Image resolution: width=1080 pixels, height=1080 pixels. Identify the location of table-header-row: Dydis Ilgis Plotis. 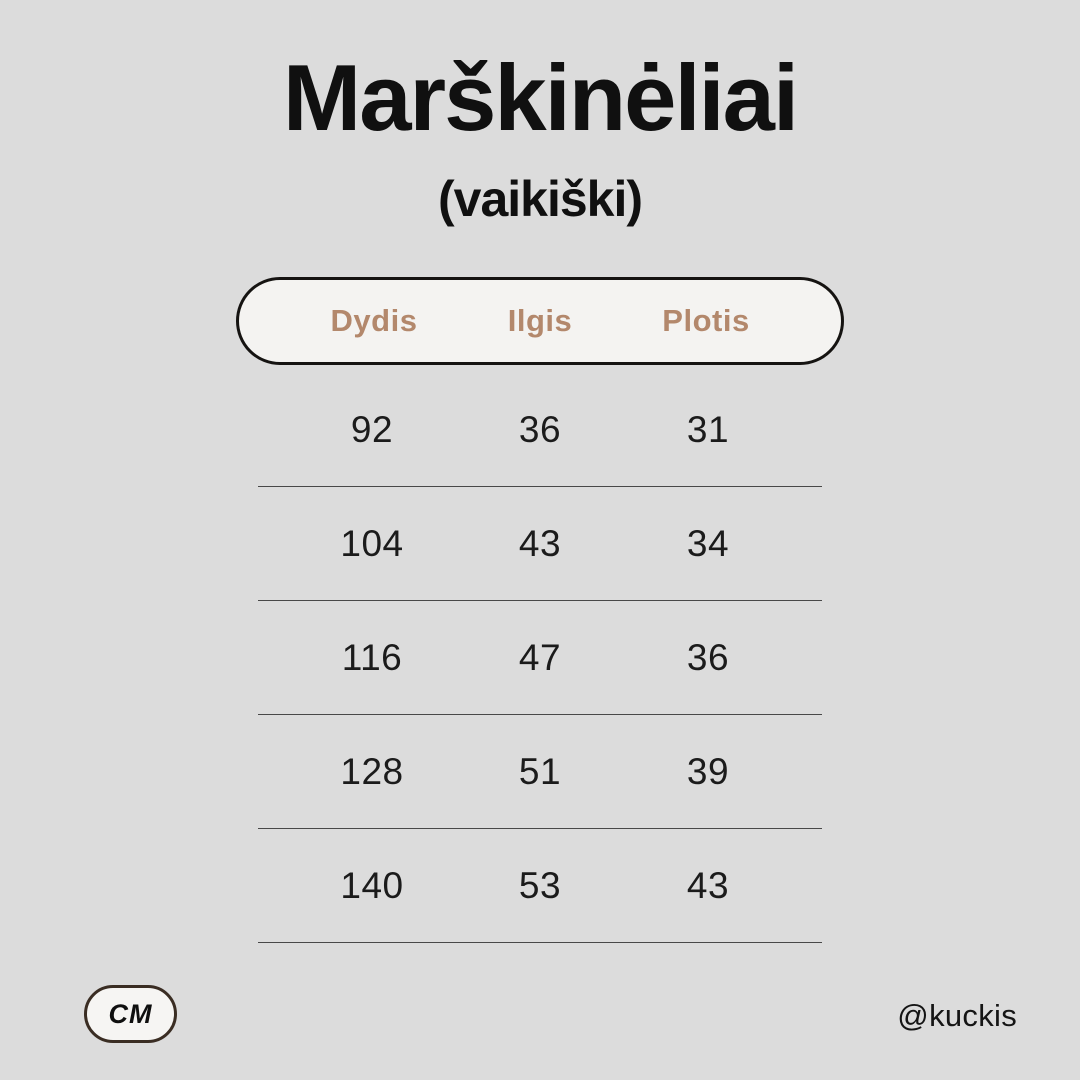
(540, 321).